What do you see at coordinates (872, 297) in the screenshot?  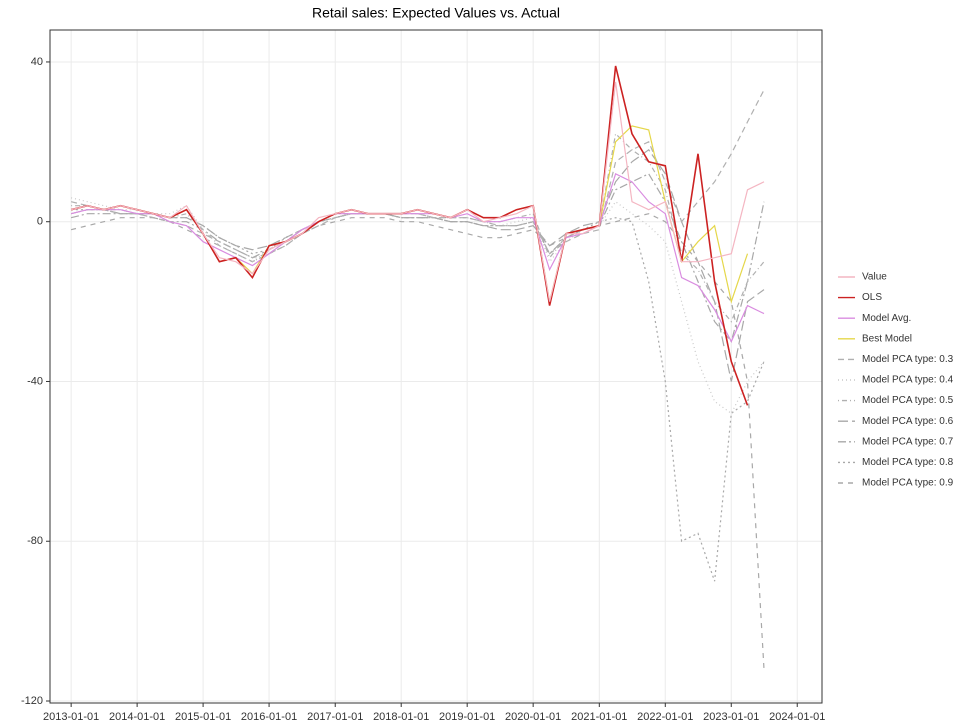 I see `legend-label: OLS` at bounding box center [872, 297].